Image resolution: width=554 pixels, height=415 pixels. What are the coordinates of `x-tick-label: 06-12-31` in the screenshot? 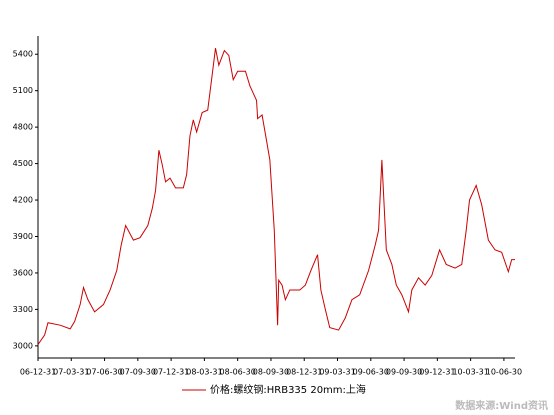 It's located at (38, 372).